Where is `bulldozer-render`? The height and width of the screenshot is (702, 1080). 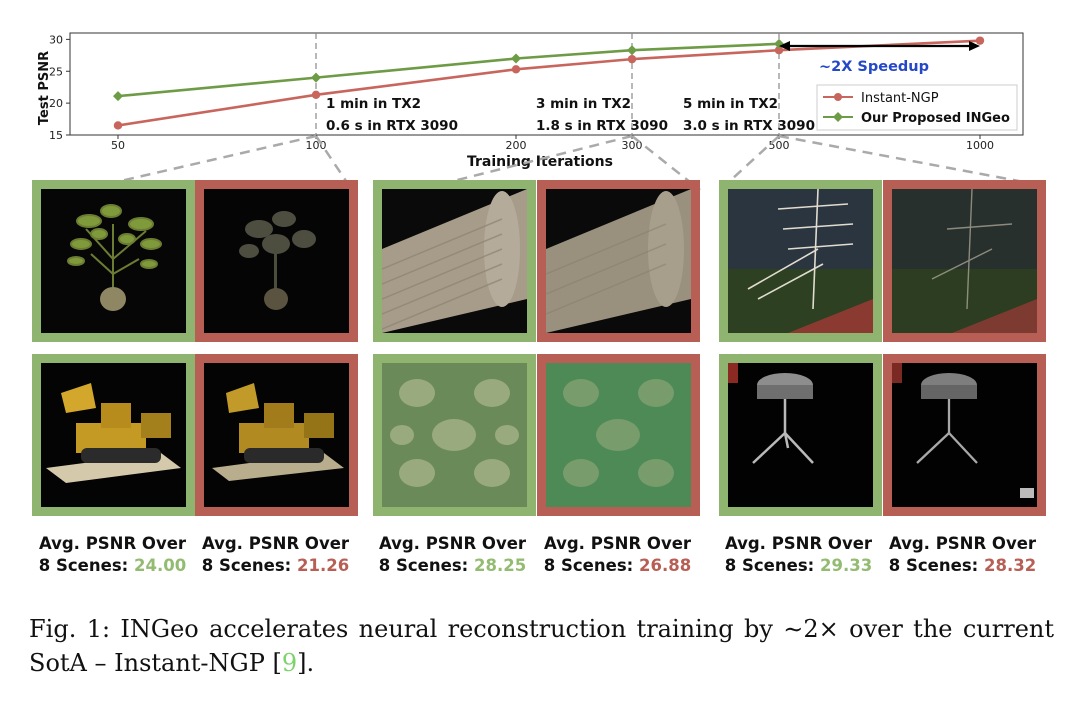 bulldozer-render is located at coordinates (113, 435).